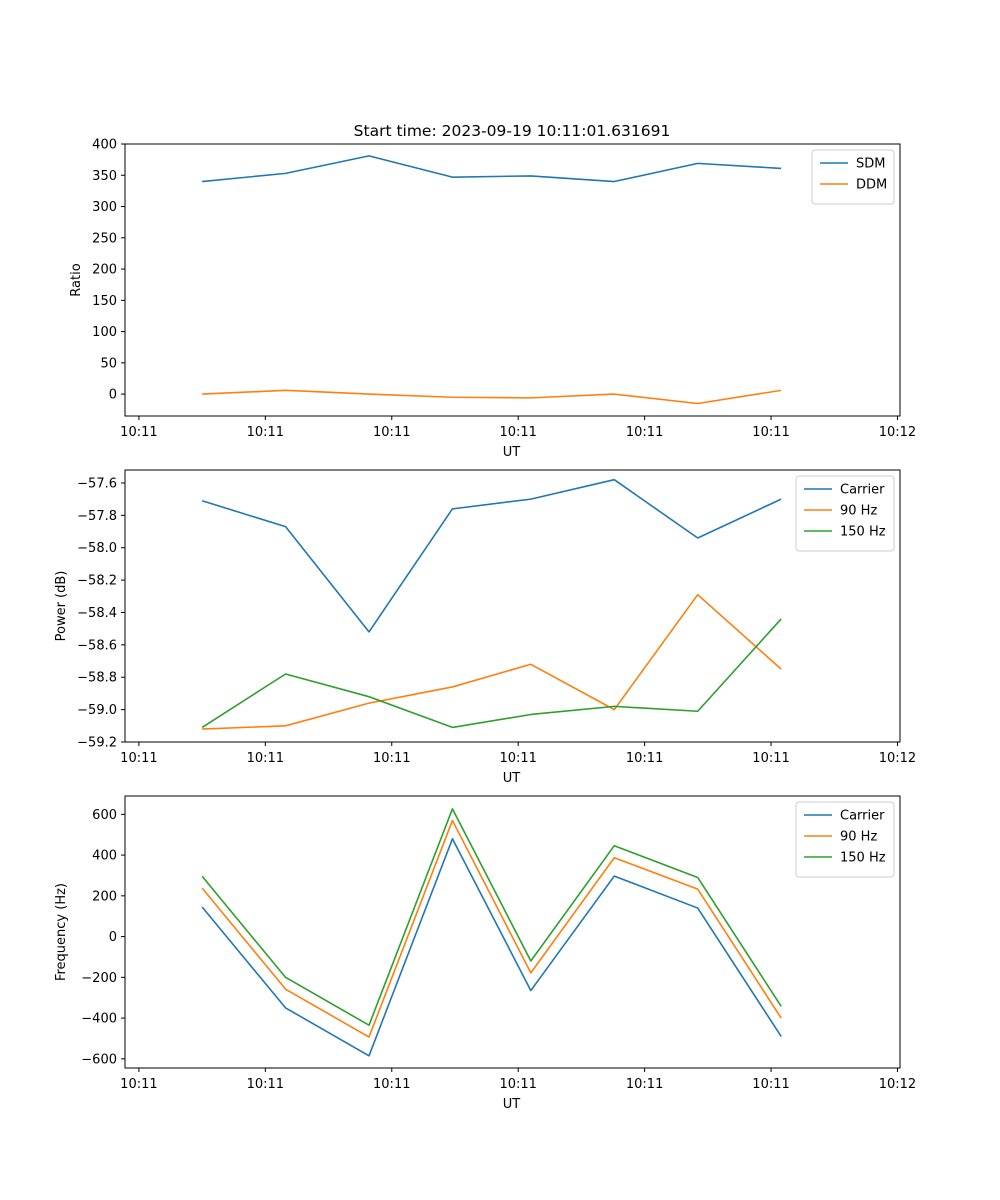 Image resolution: width=1000 pixels, height=1200 pixels. What do you see at coordinates (104, 815) in the screenshot?
I see `y-tick-label: 600` at bounding box center [104, 815].